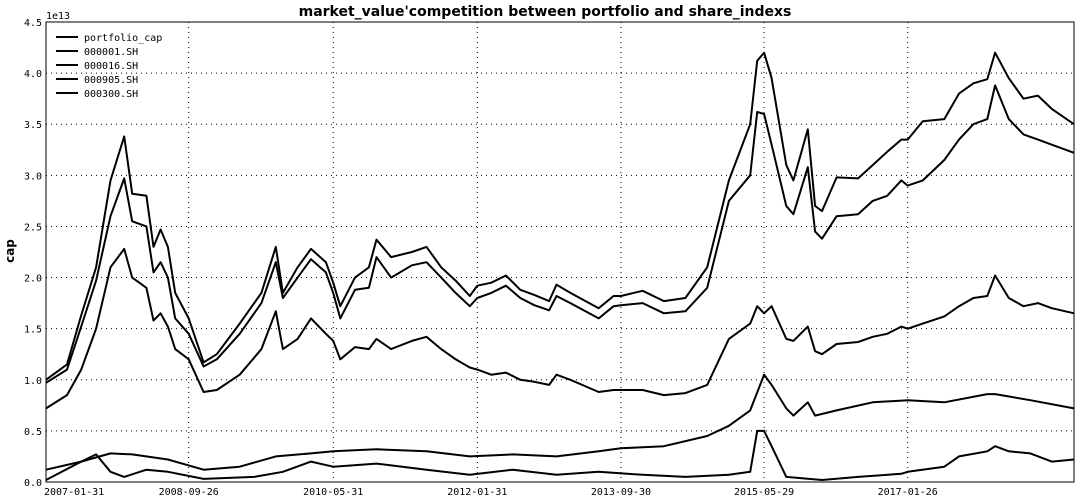  I want to click on y-tick-label: 3.0, so click(33, 176).